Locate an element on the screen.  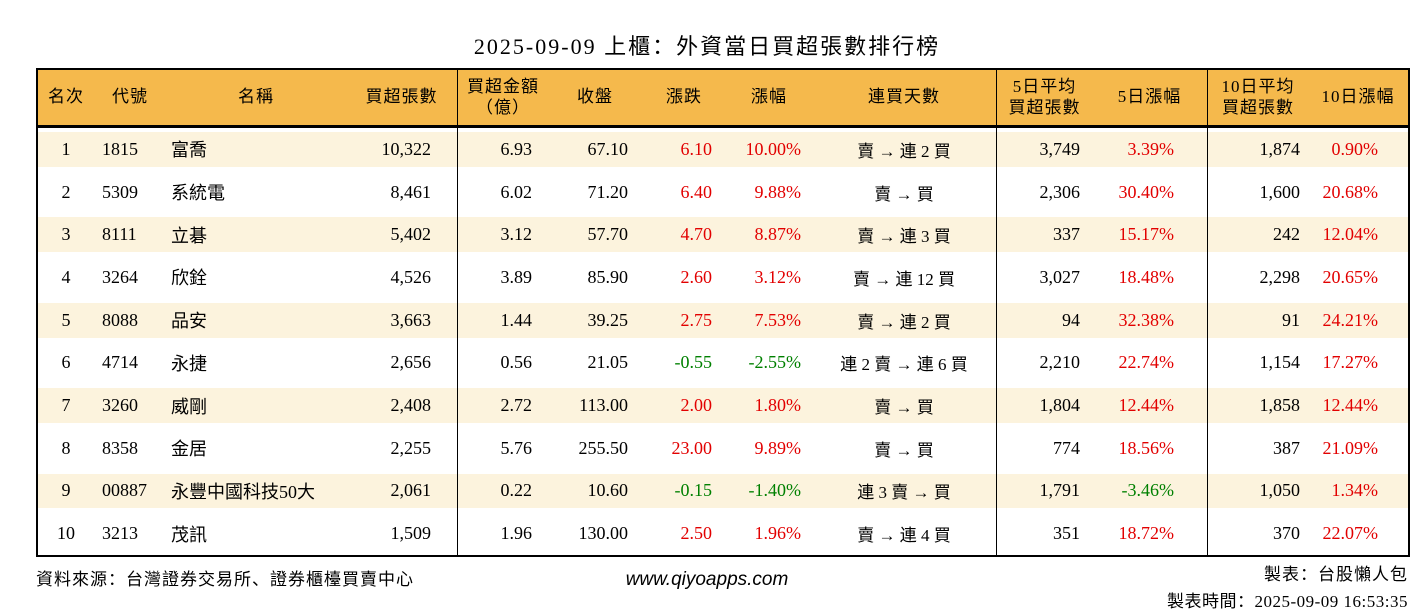
cell-code: 3260 is located at coordinates (120, 405).